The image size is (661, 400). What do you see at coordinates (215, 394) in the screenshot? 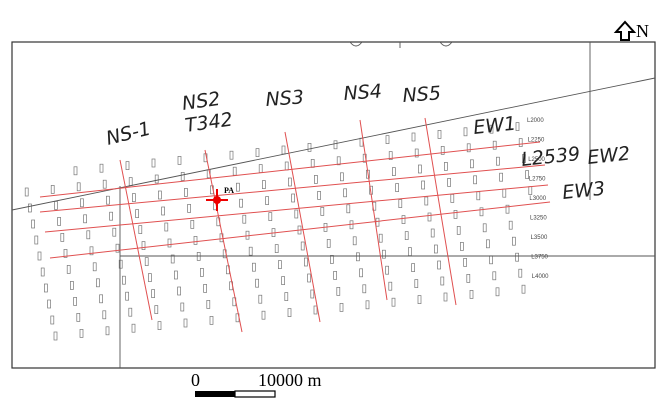
I see `scale-segment` at bounding box center [215, 394].